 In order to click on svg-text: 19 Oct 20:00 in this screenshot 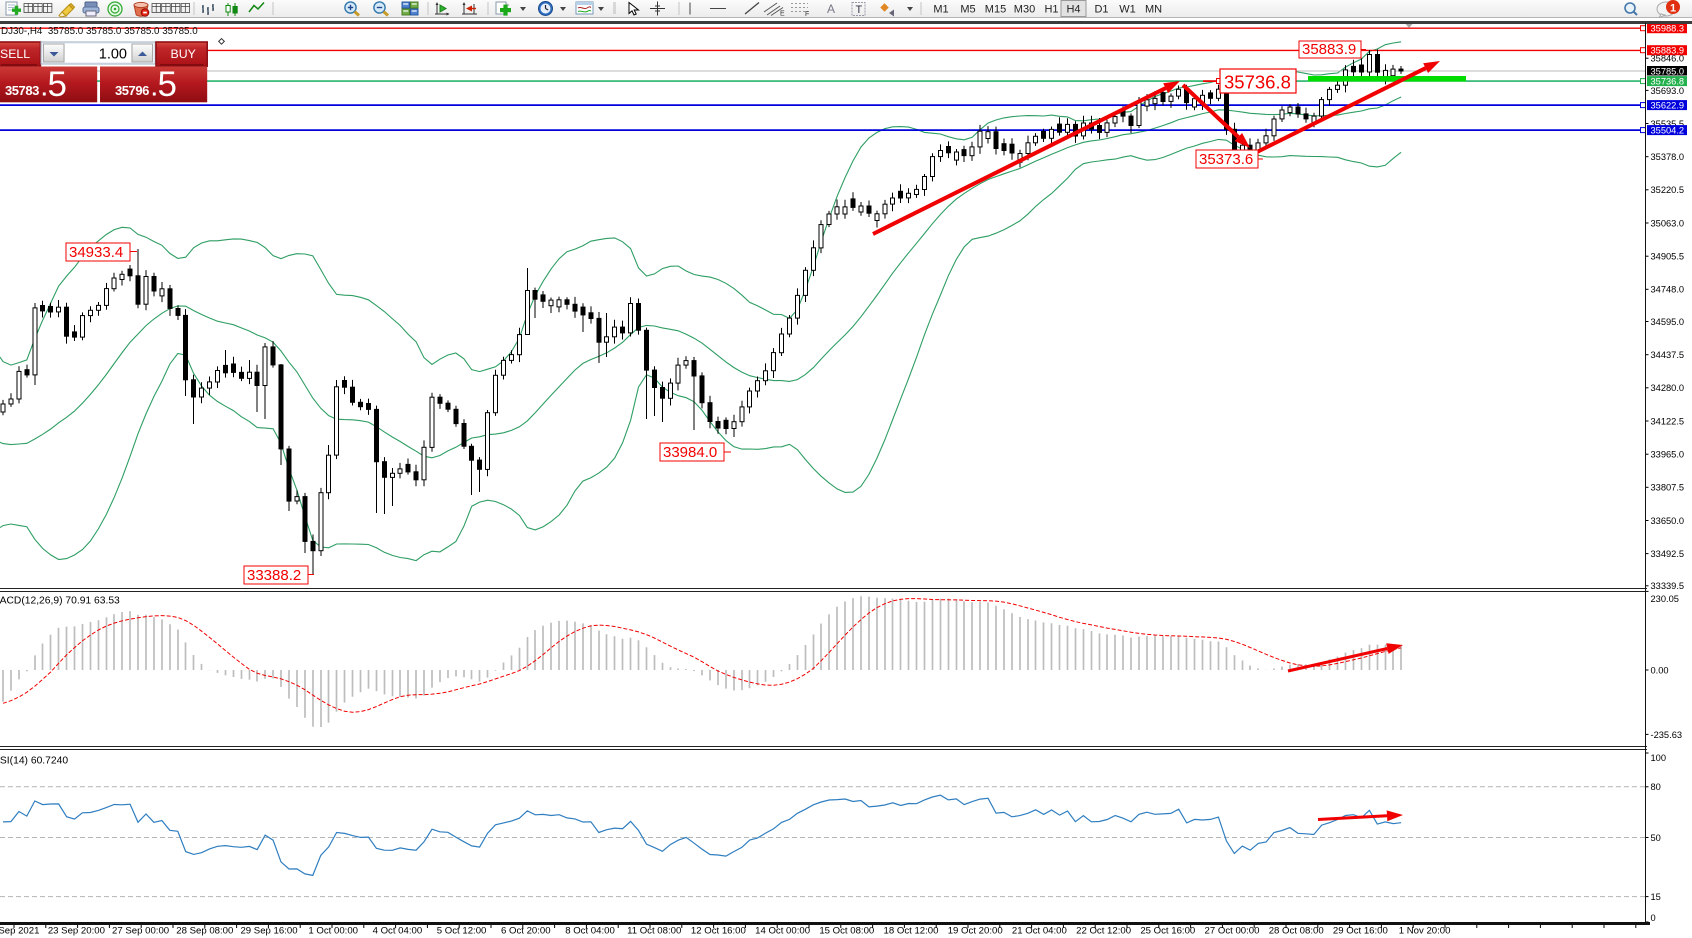, I will do `click(975, 931)`.